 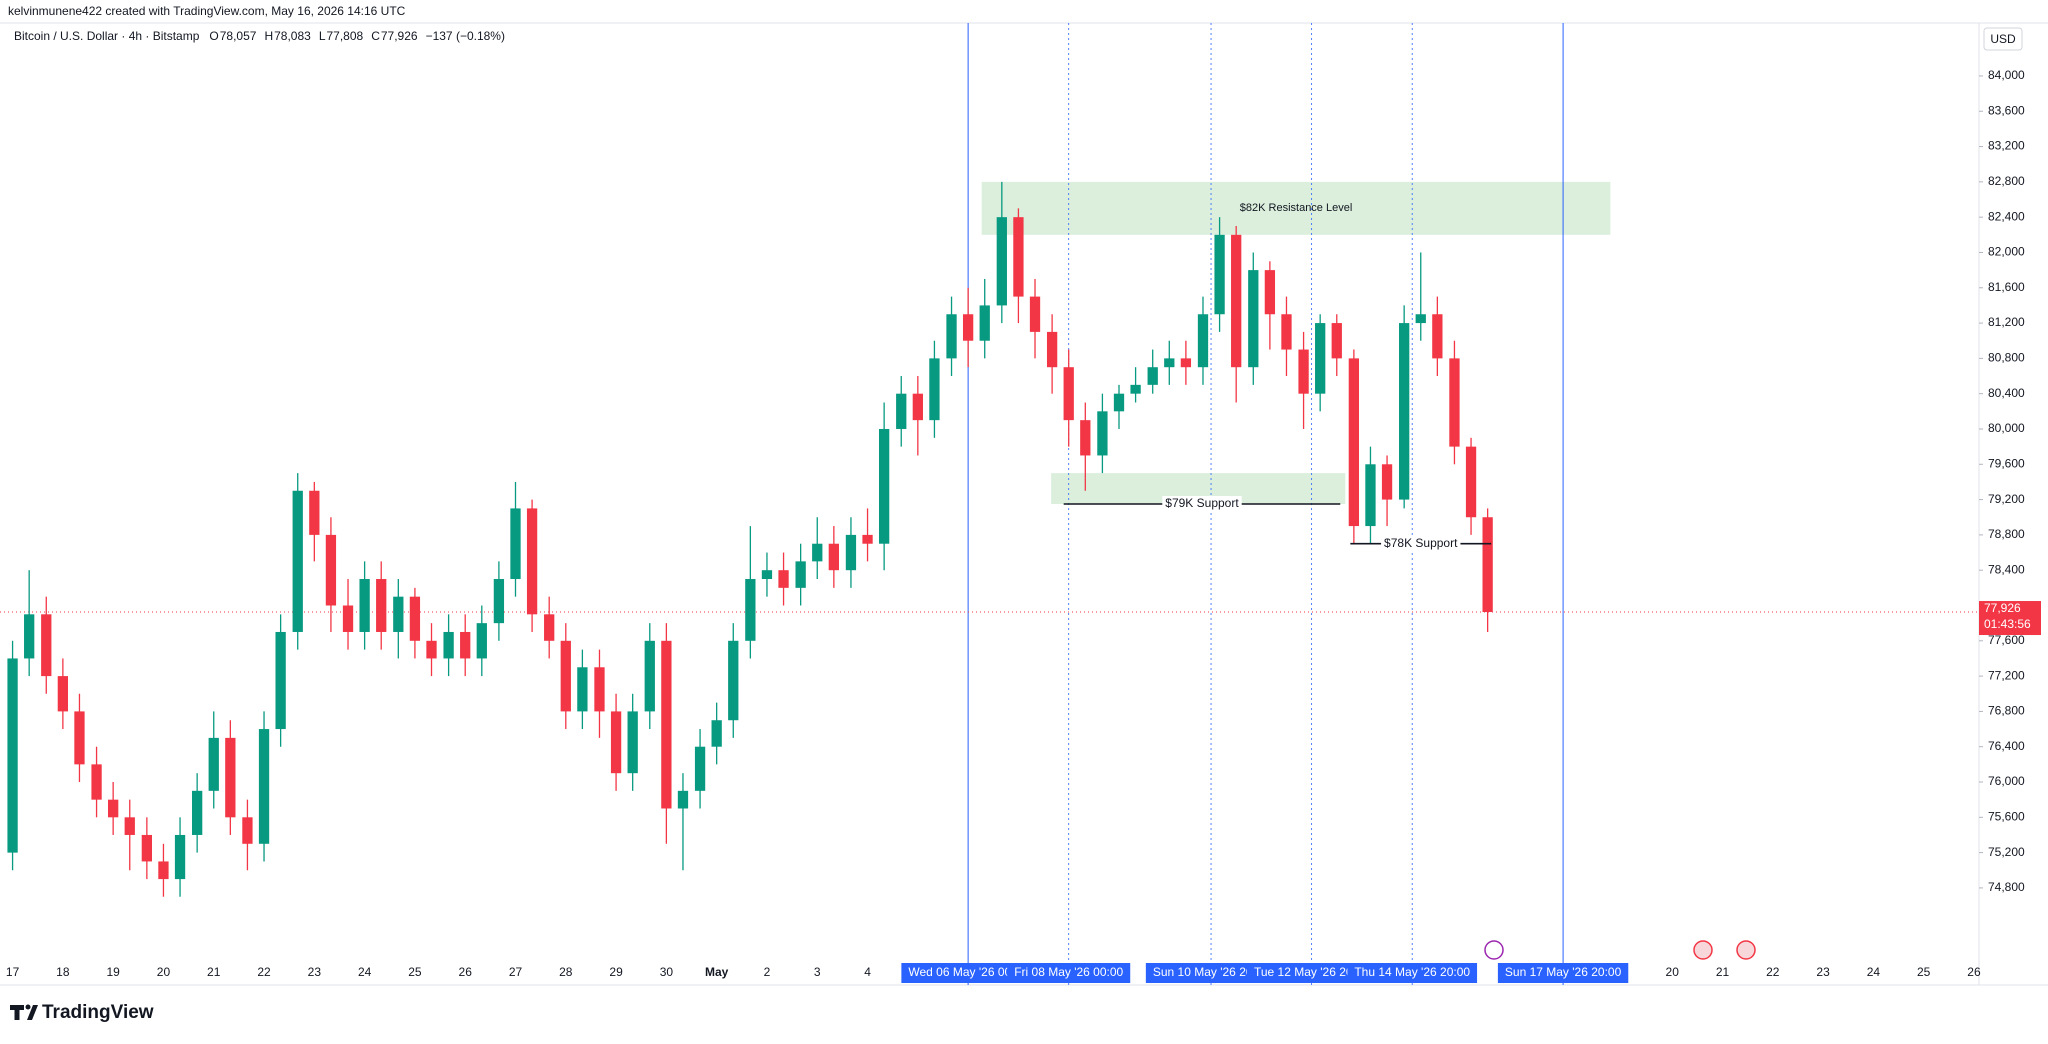 I want to click on date-badge: Fri 08 May '26 00:00, so click(x=1069, y=973).